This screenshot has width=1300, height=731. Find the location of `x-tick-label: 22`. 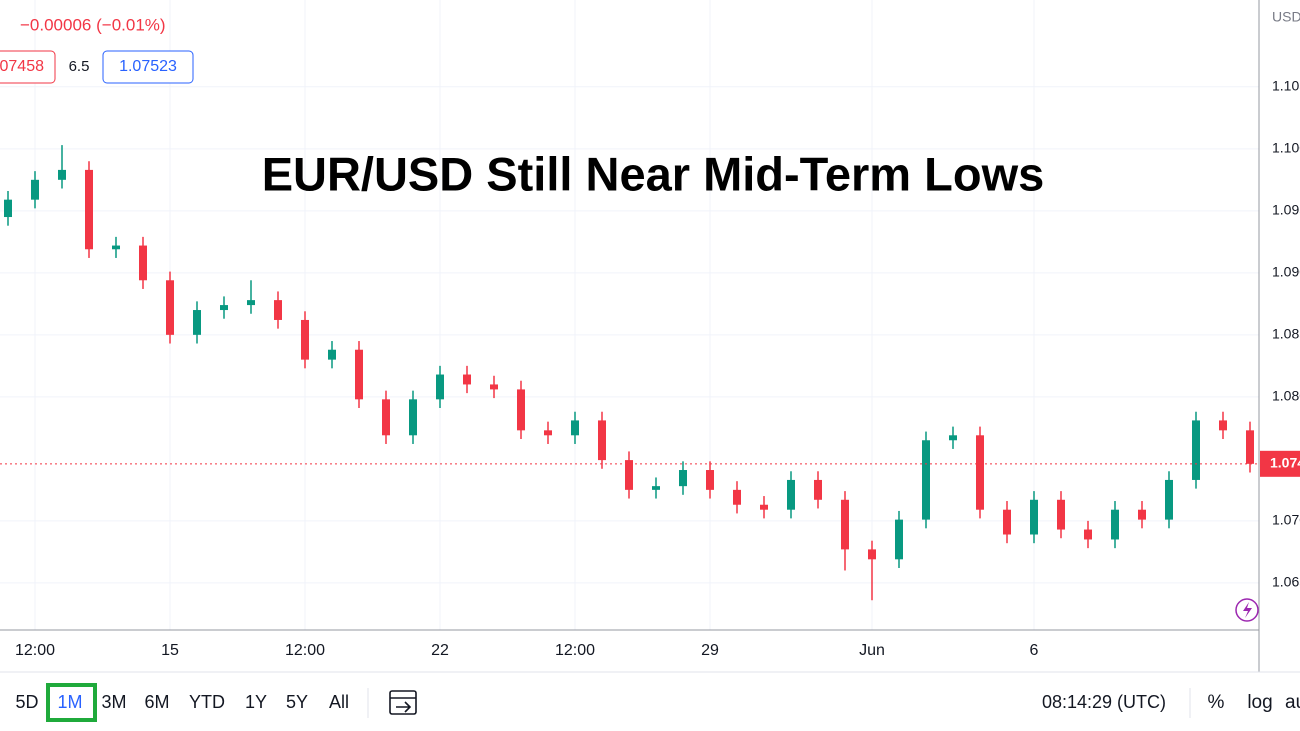

x-tick-label: 22 is located at coordinates (440, 650).